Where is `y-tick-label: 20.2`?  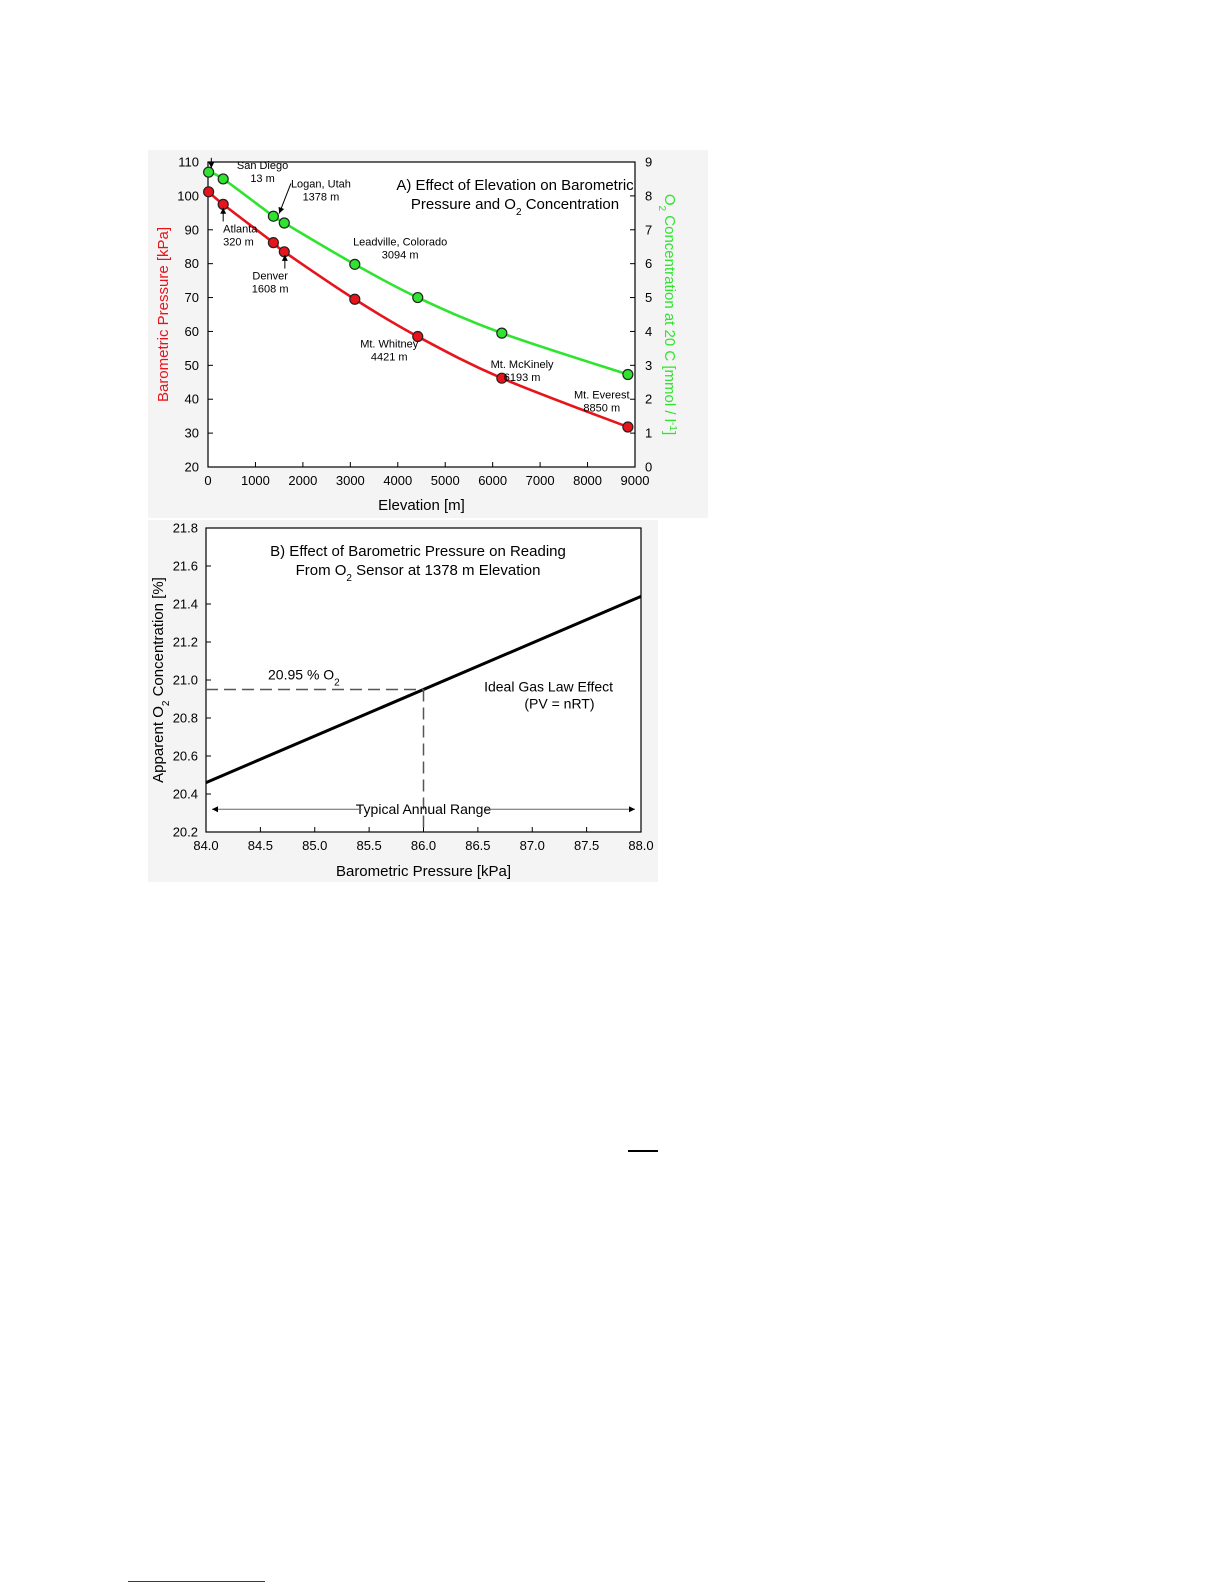
y-tick-label: 20.2 is located at coordinates (185, 832).